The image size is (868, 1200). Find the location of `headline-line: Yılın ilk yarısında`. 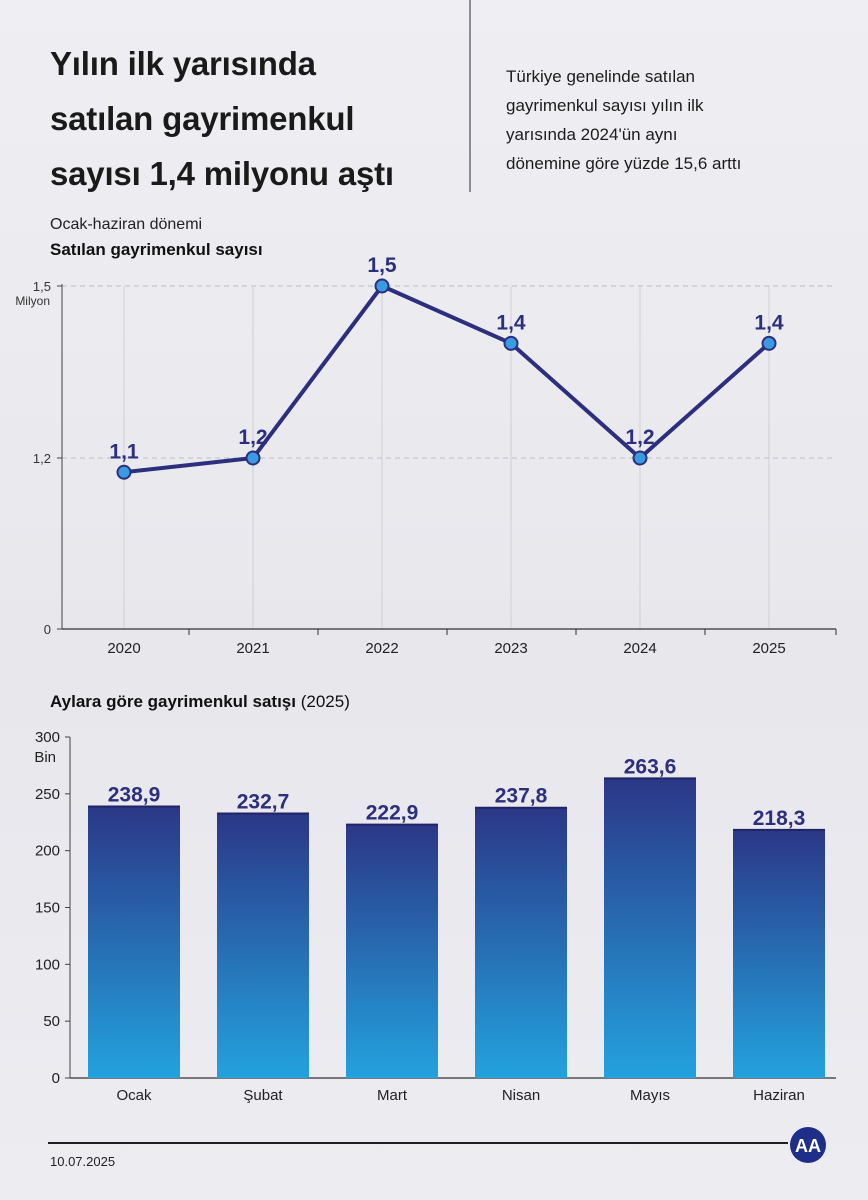

headline-line: Yılın ilk yarısında is located at coordinates (183, 63).